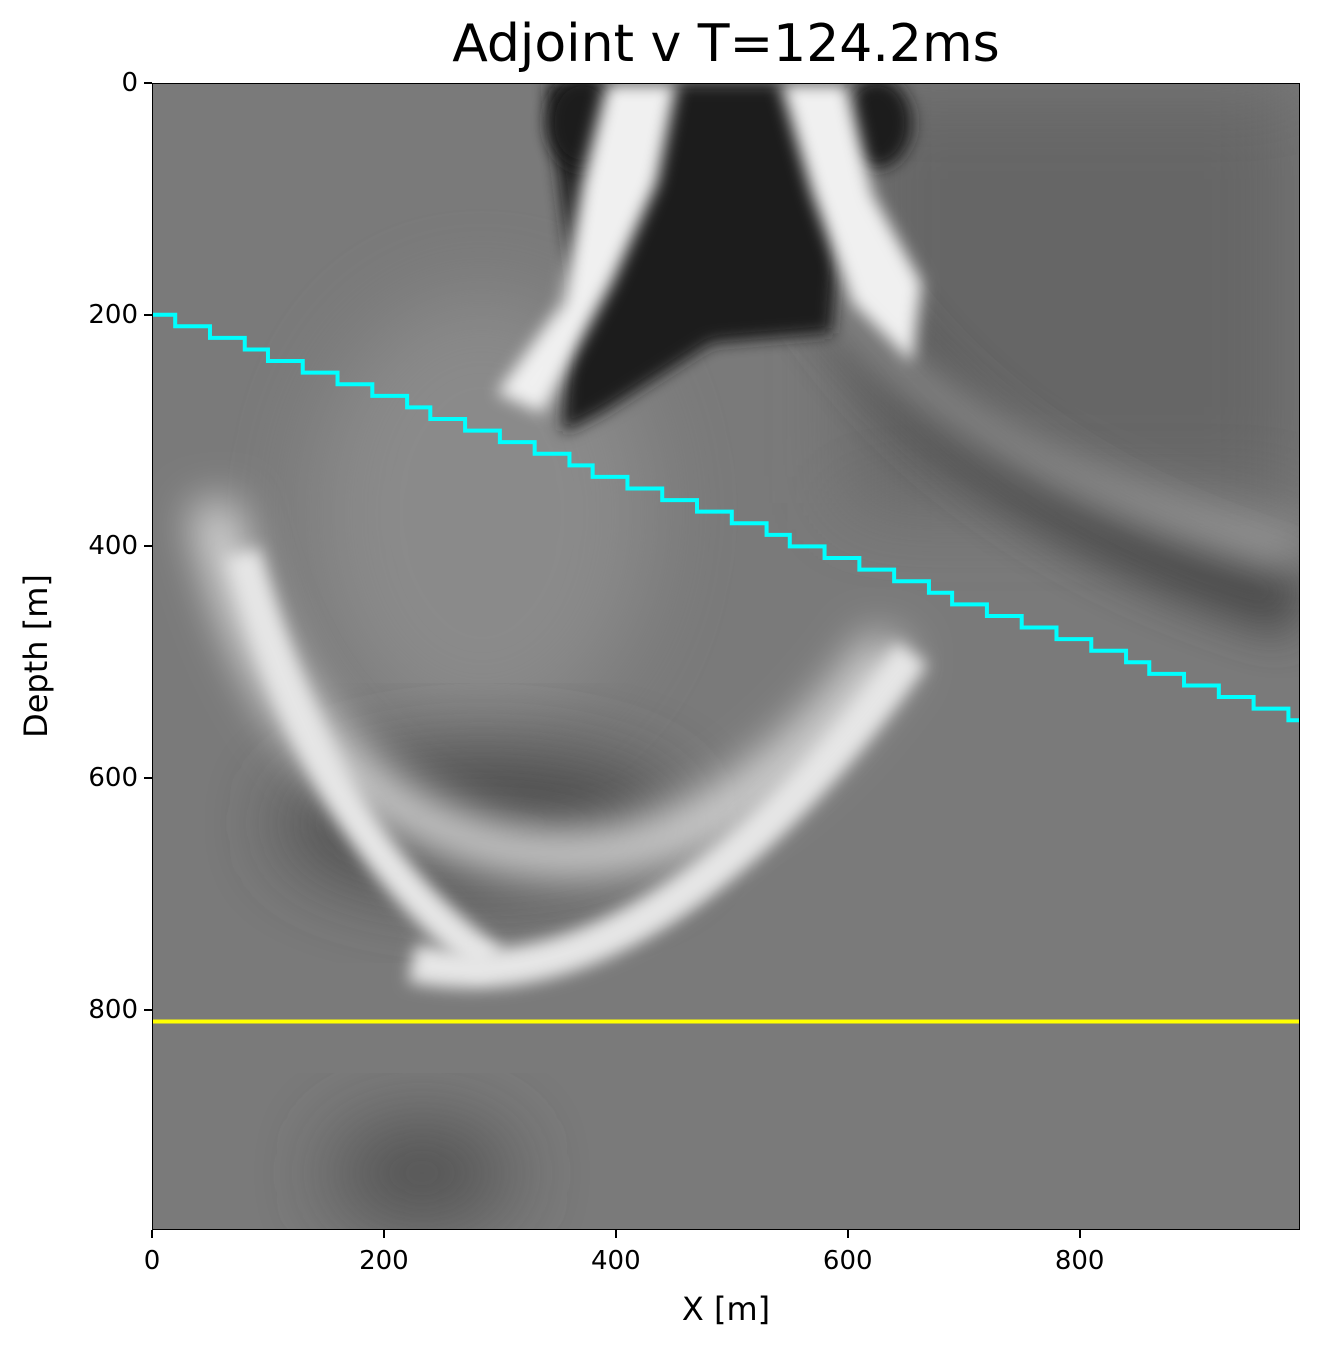 Image resolution: width=1321 pixels, height=1353 pixels. I want to click on x-tick-label: 800, so click(1079, 1261).